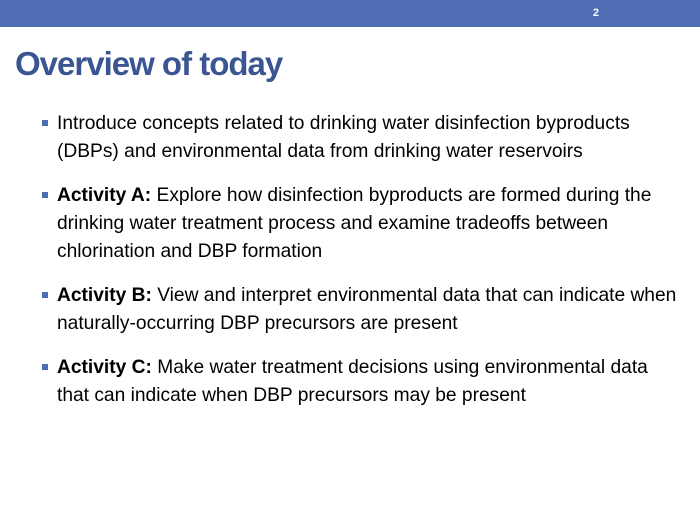 Image resolution: width=700 pixels, height=525 pixels. What do you see at coordinates (149, 63) in the screenshot?
I see `slide-title: Overview of today` at bounding box center [149, 63].